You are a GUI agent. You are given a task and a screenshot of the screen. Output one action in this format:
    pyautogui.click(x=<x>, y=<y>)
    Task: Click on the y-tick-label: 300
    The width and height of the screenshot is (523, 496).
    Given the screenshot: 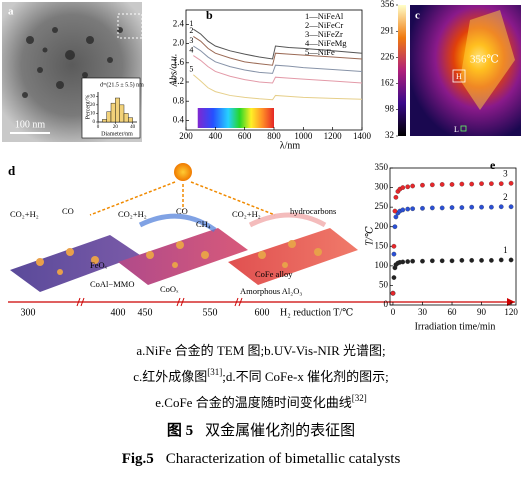 What is the action you would take?
    pyautogui.click(x=382, y=187)
    